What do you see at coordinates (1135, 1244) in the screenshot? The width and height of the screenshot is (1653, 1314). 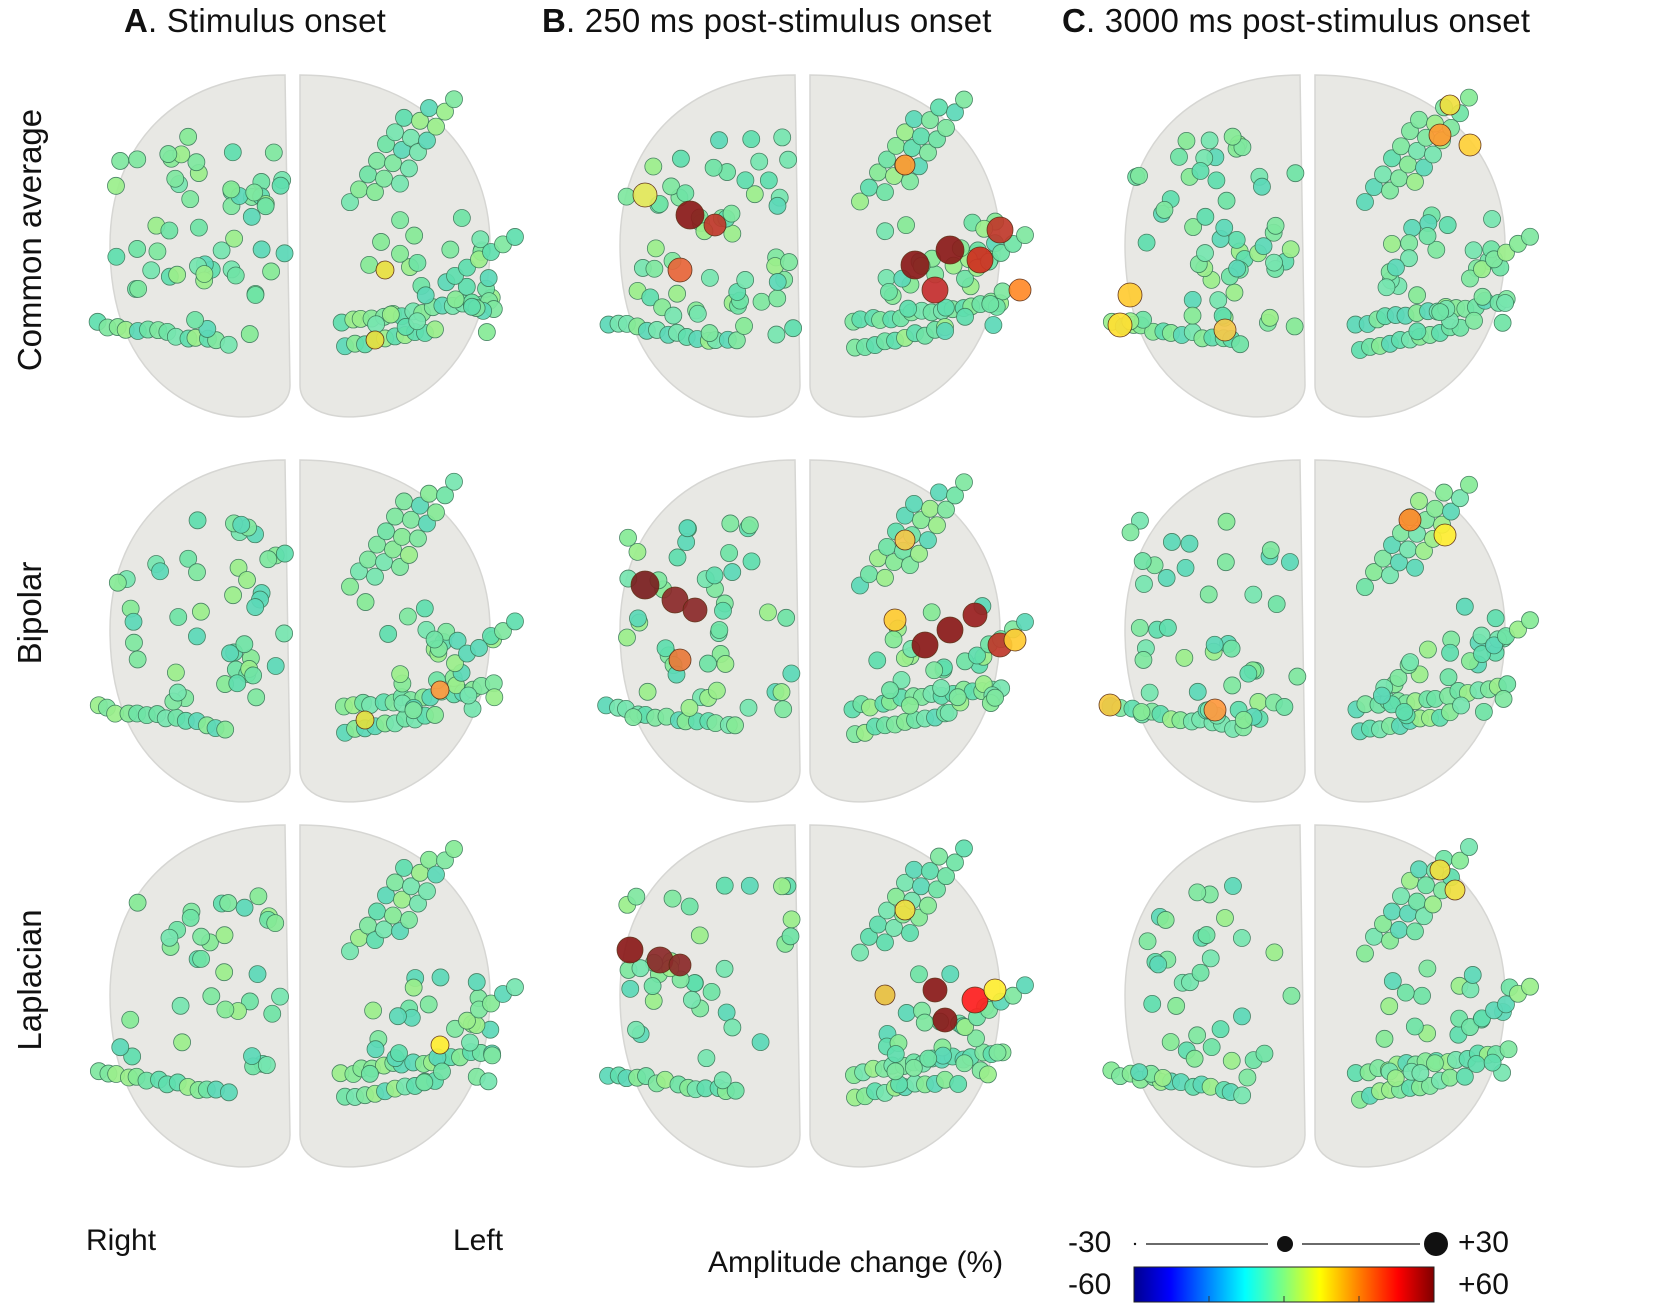 I see `size-legend-min-dot` at bounding box center [1135, 1244].